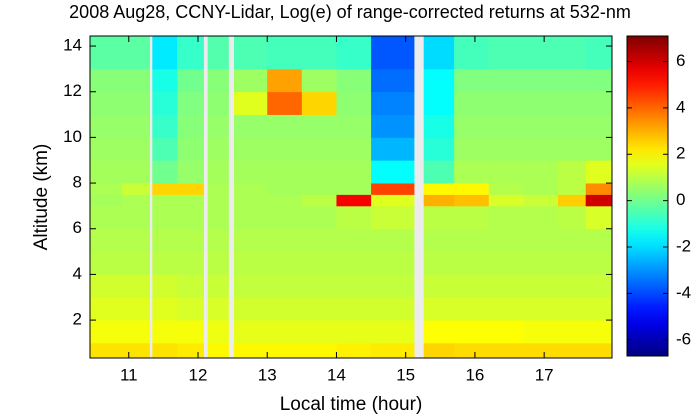  Describe the element at coordinates (41, 197) in the screenshot. I see `y-axis-label: Altitude (km)` at that location.